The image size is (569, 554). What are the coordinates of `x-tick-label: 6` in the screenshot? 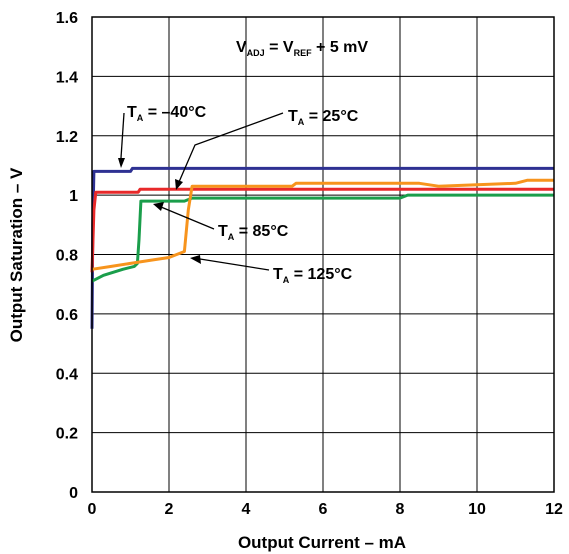 It's located at (323, 509).